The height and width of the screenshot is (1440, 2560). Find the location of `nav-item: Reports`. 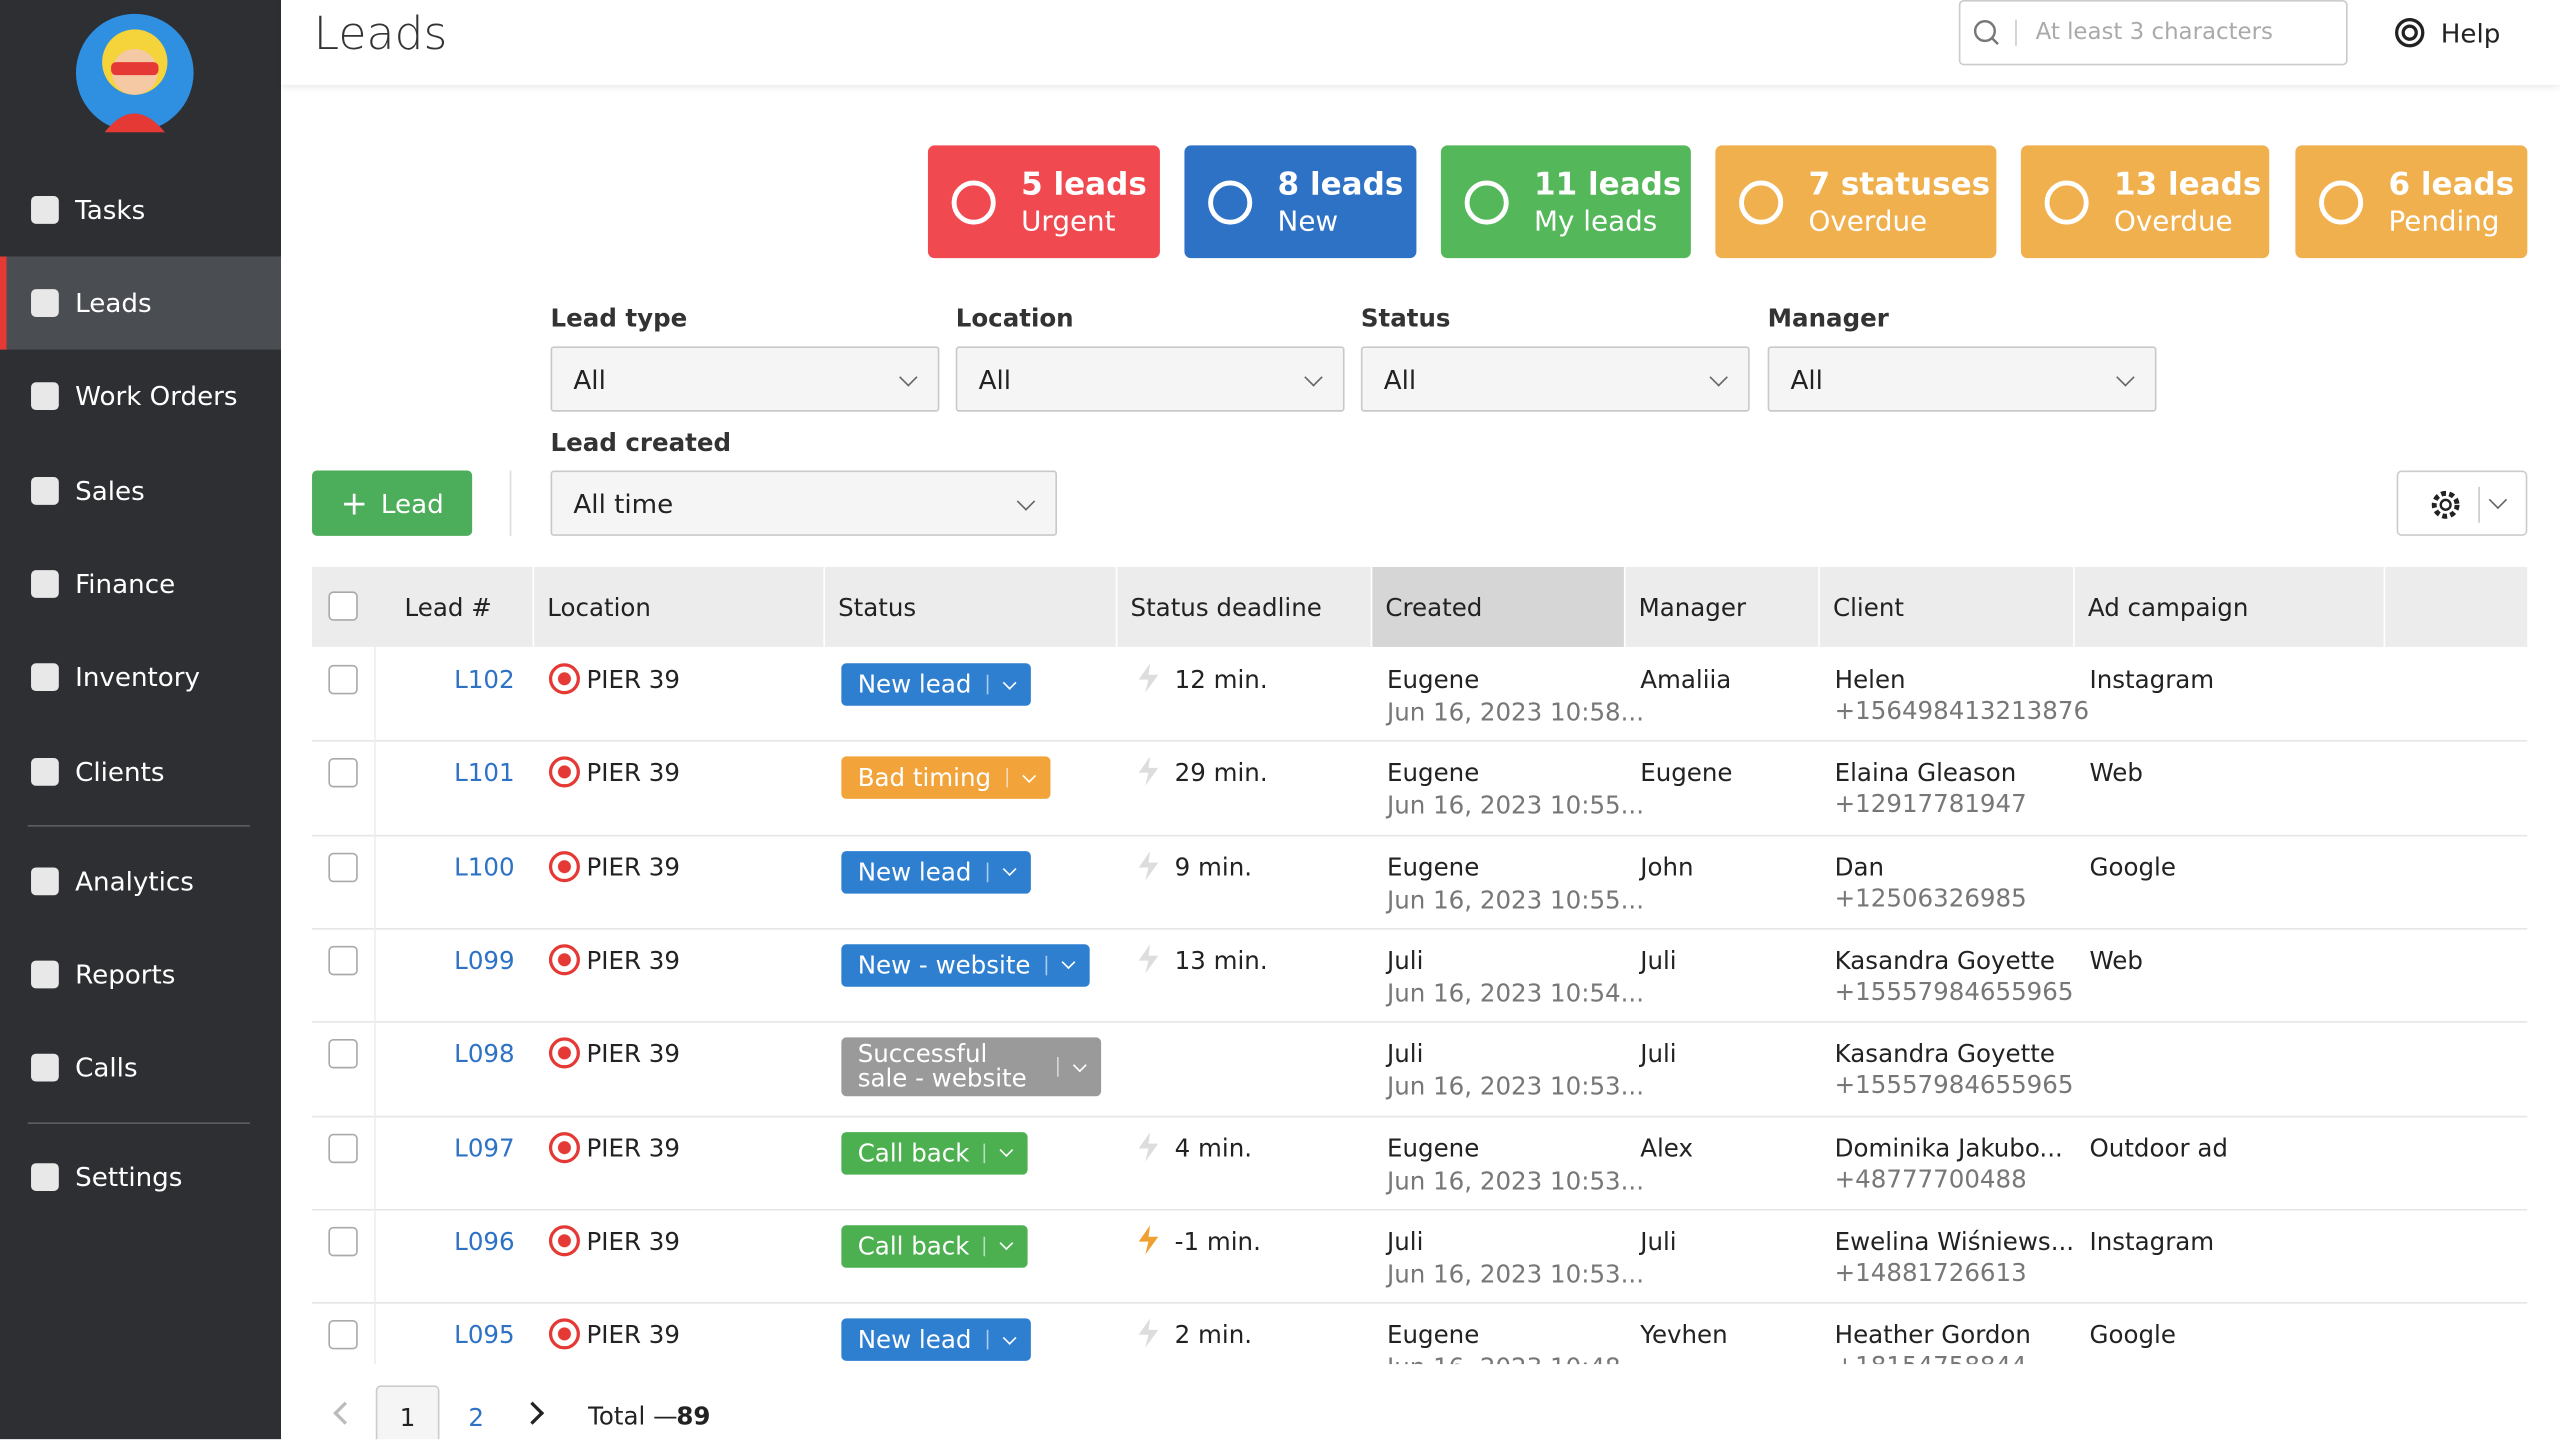

nav-item: Reports is located at coordinates (140, 974).